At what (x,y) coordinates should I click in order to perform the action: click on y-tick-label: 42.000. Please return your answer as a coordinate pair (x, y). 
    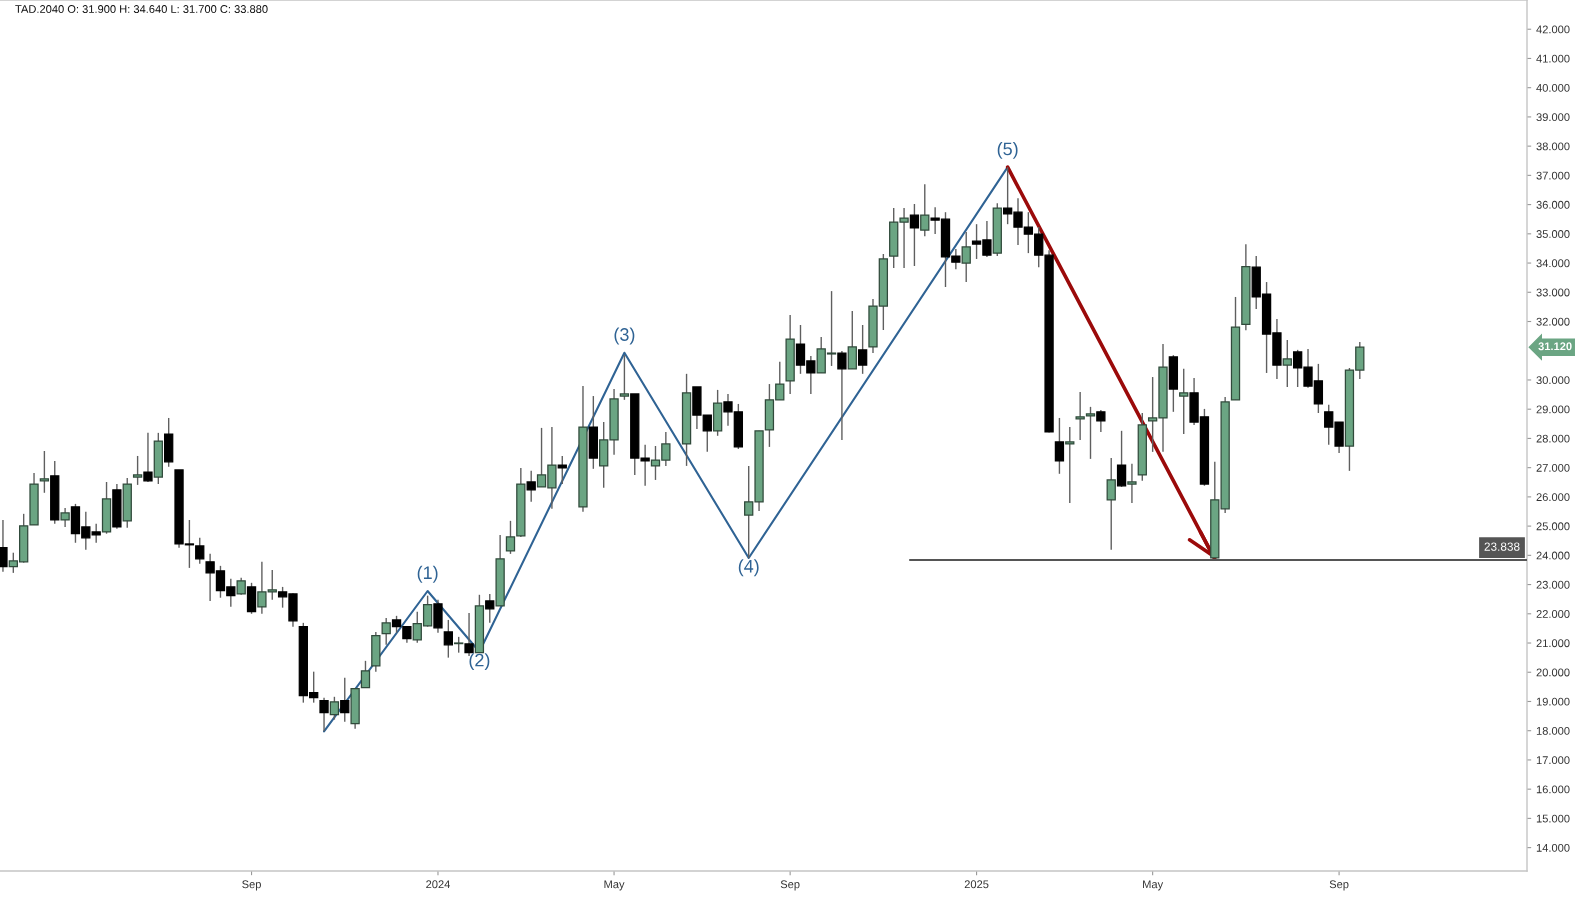
    Looking at the image, I should click on (1553, 29).